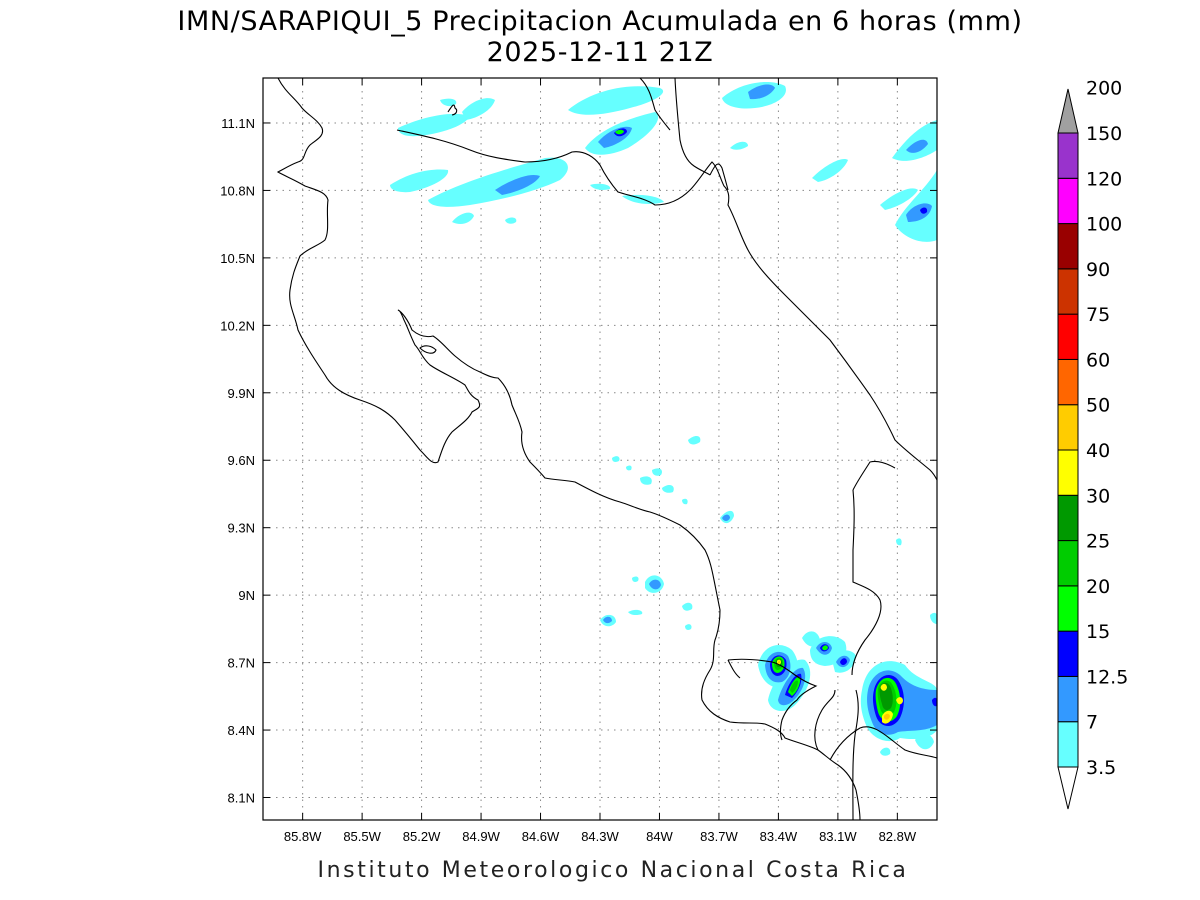 The width and height of the screenshot is (1200, 900). I want to click on x-tick-label: 85.5W, so click(362, 836).